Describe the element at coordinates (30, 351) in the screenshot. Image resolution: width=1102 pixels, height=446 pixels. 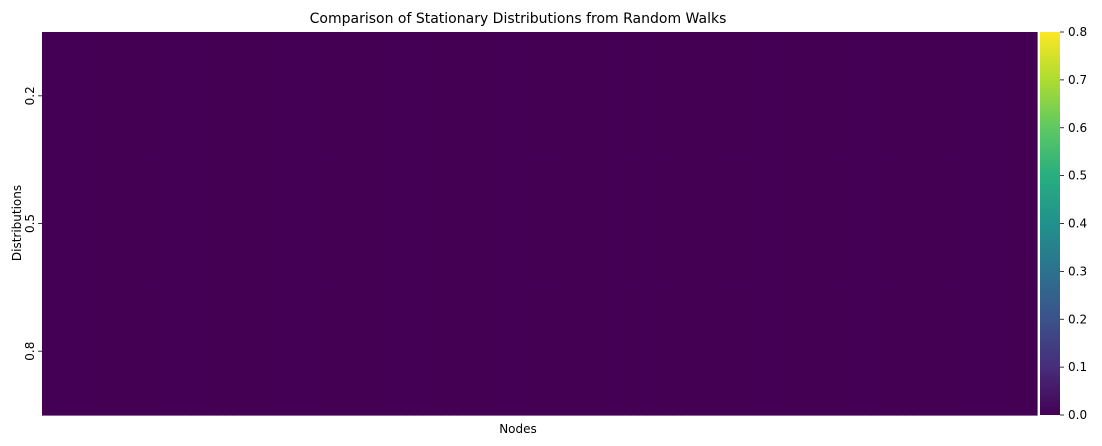
I see `row-tick-label: 0.8` at that location.